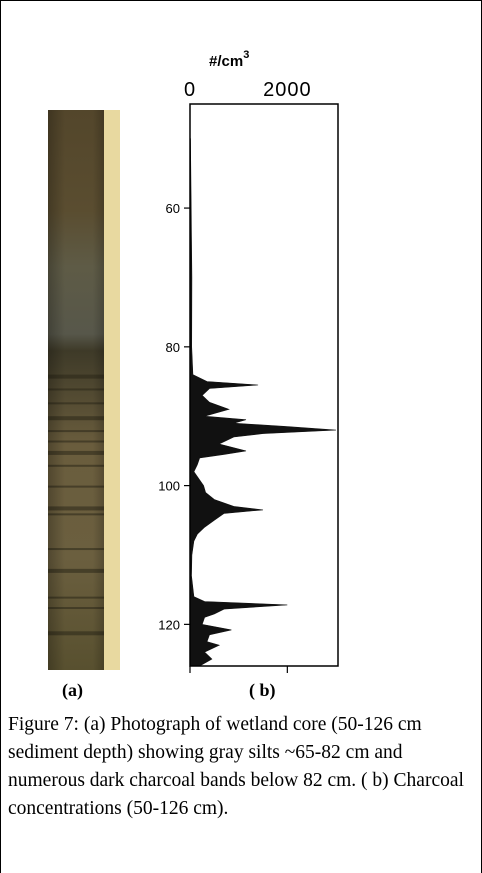 The width and height of the screenshot is (482, 873). What do you see at coordinates (173, 208) in the screenshot?
I see `y-tick-label: 60` at bounding box center [173, 208].